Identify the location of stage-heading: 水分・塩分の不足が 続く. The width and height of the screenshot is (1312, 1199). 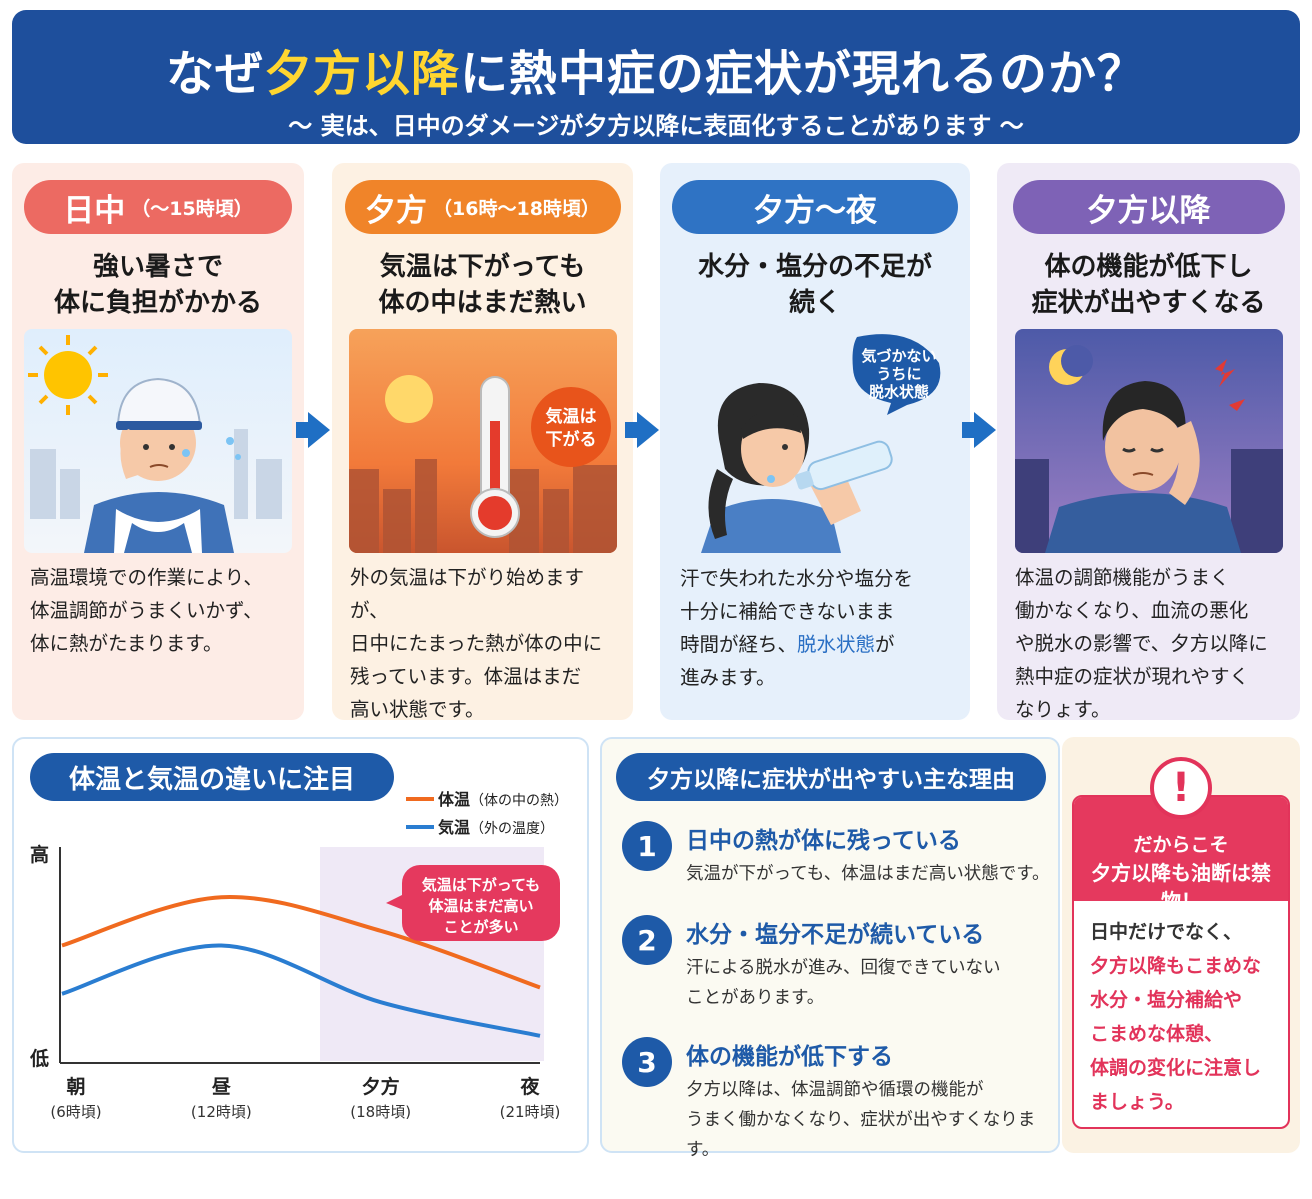
(815, 285).